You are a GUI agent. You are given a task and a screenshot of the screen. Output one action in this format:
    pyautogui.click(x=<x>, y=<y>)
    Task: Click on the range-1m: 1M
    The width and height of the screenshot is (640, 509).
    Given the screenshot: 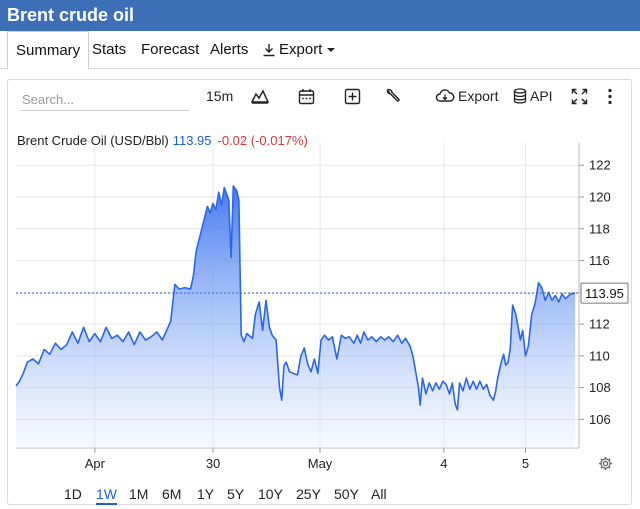 What is the action you would take?
    pyautogui.click(x=139, y=494)
    